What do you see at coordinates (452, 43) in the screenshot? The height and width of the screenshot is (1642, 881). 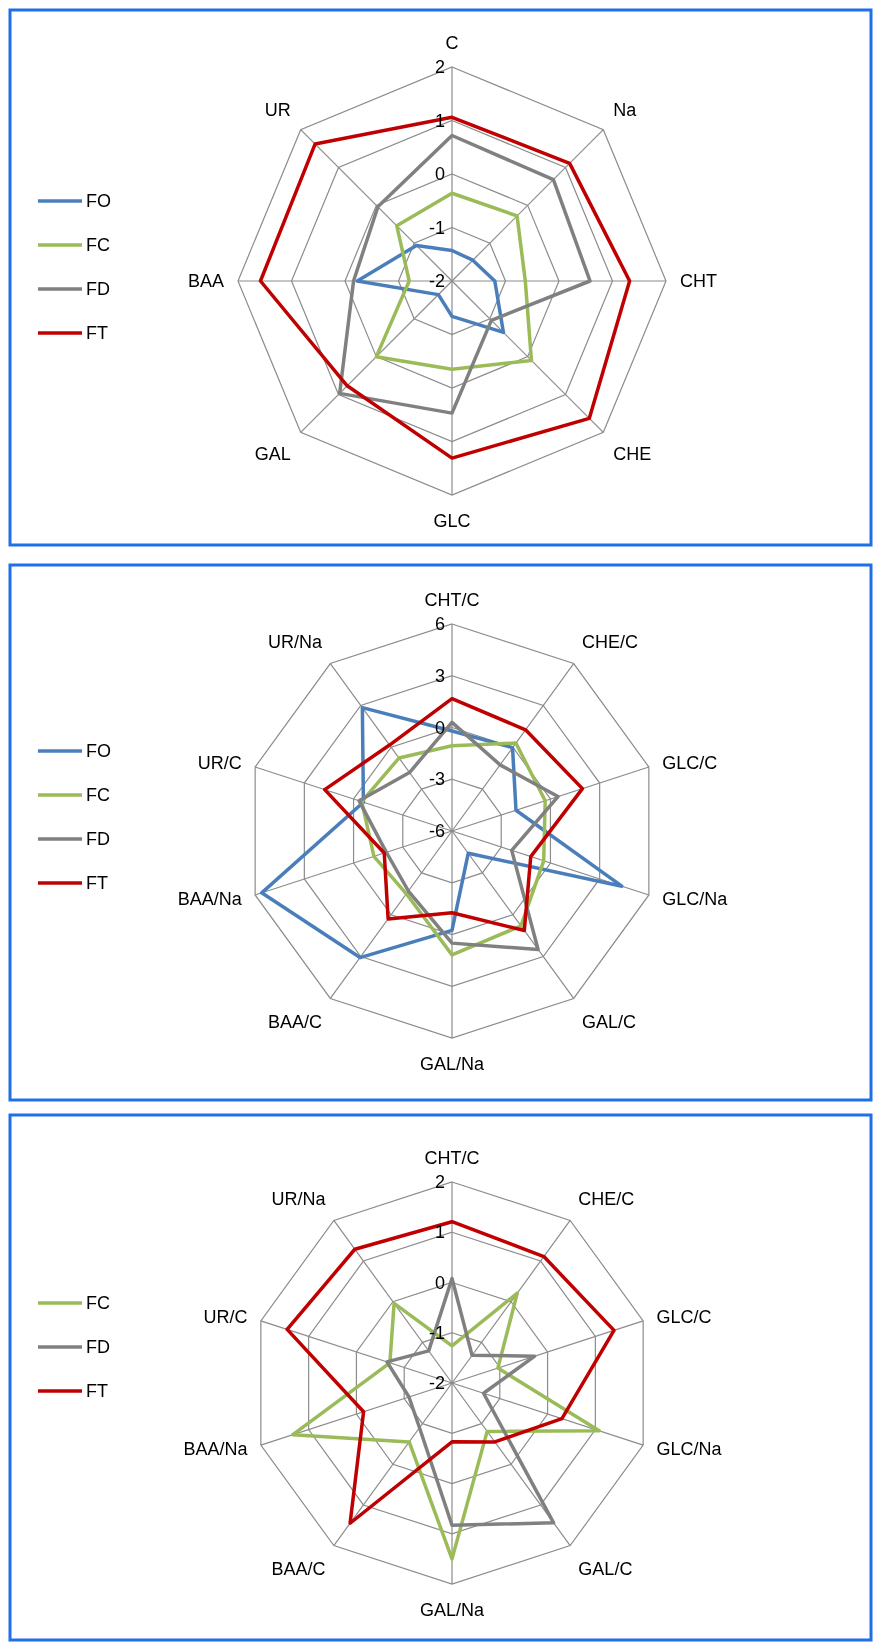 I see `spoke-label: C` at bounding box center [452, 43].